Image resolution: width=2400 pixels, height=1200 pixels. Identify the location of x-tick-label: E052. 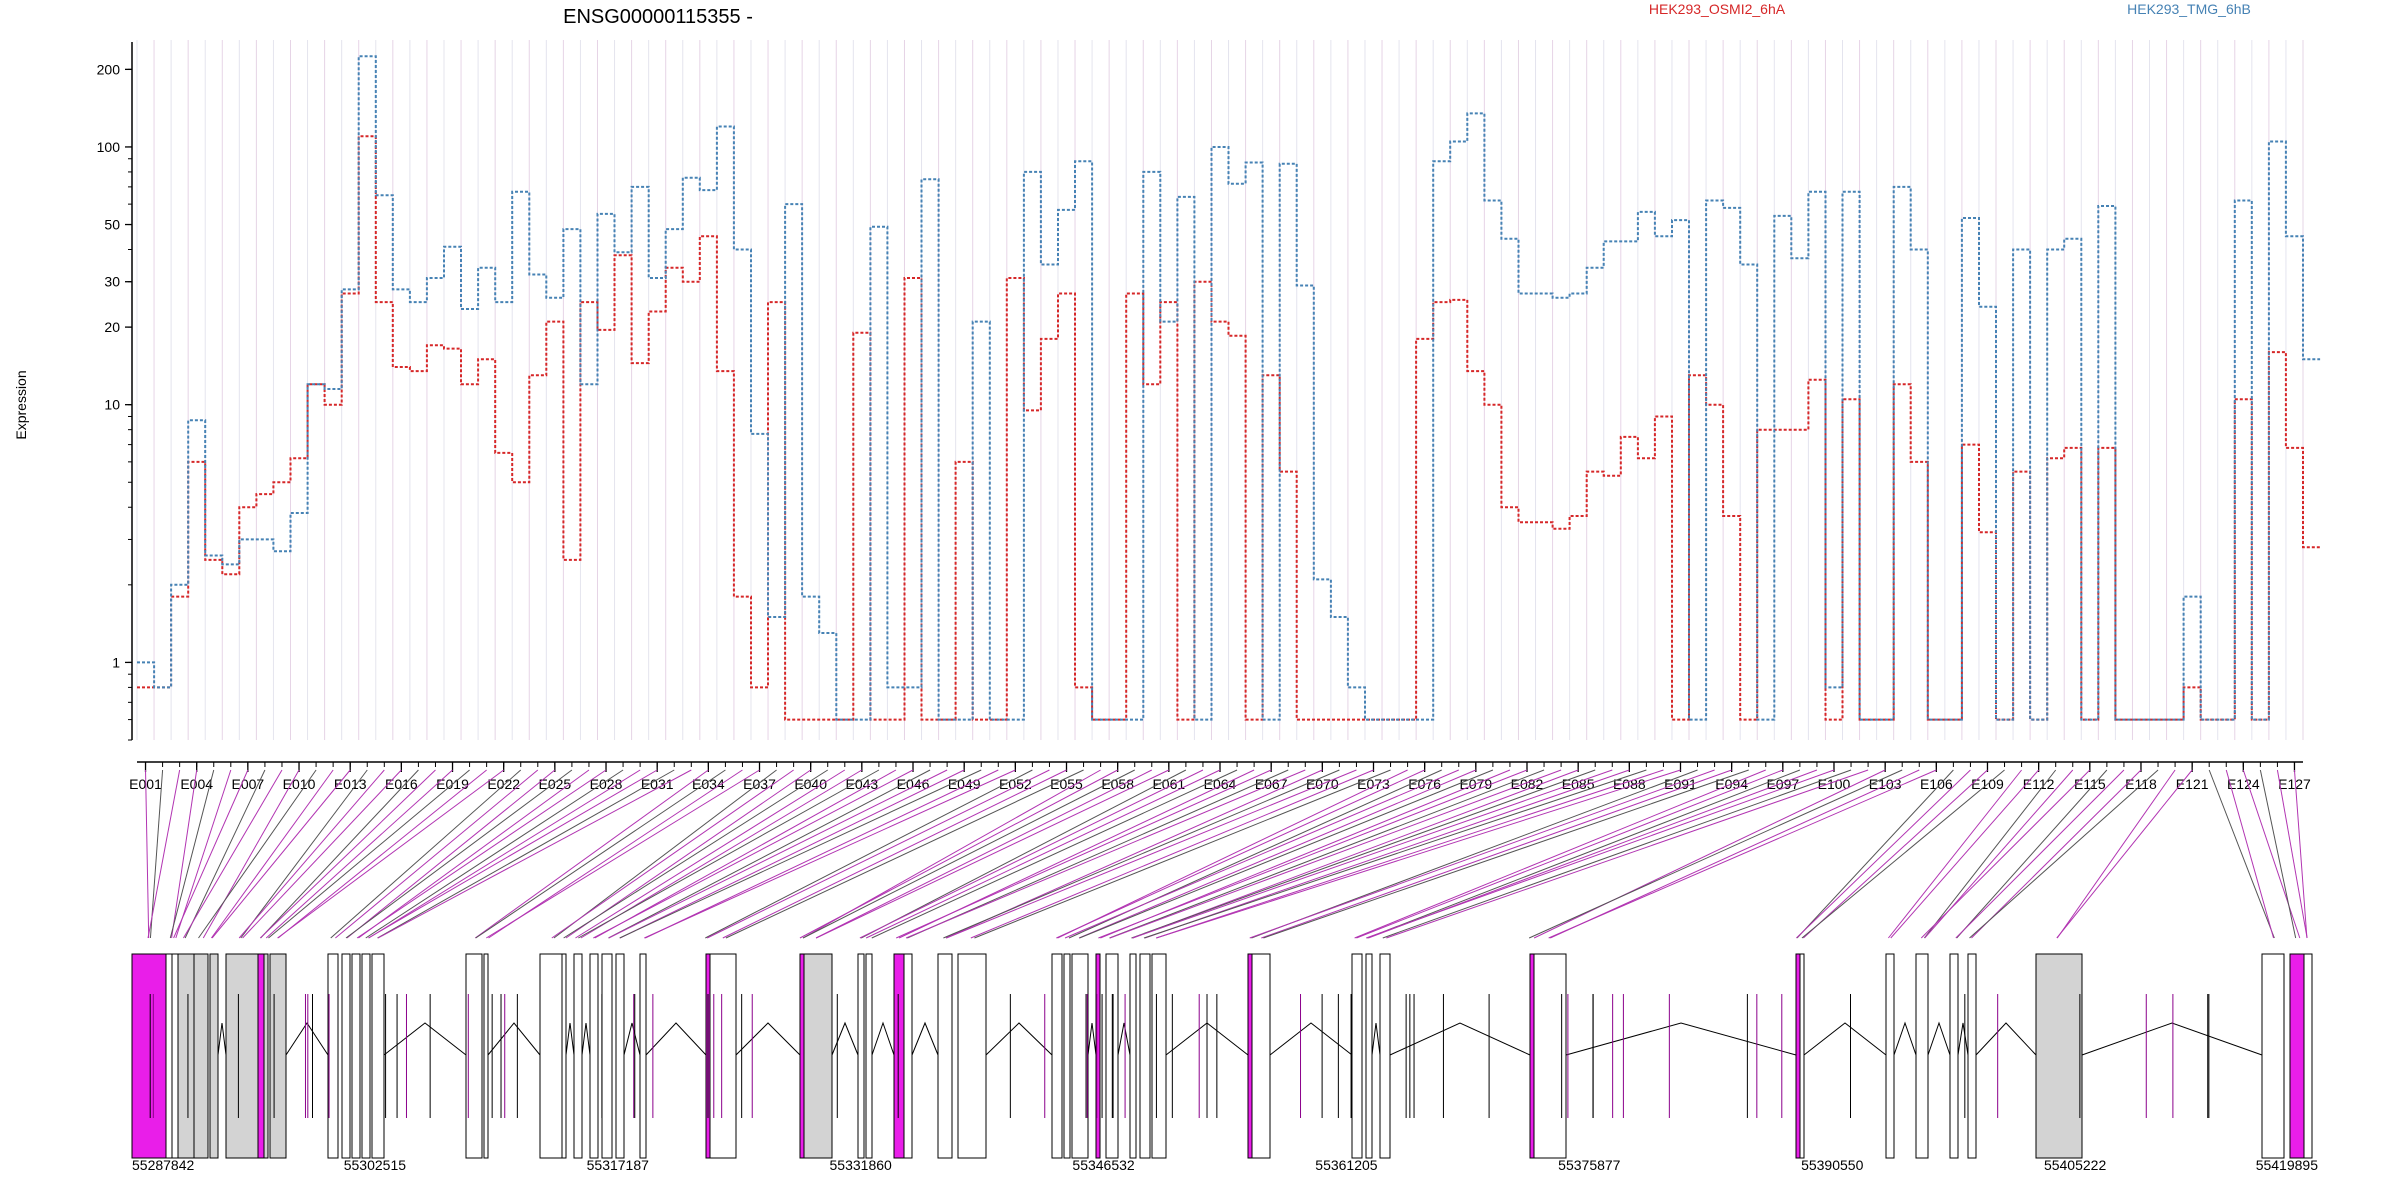
(1015, 784).